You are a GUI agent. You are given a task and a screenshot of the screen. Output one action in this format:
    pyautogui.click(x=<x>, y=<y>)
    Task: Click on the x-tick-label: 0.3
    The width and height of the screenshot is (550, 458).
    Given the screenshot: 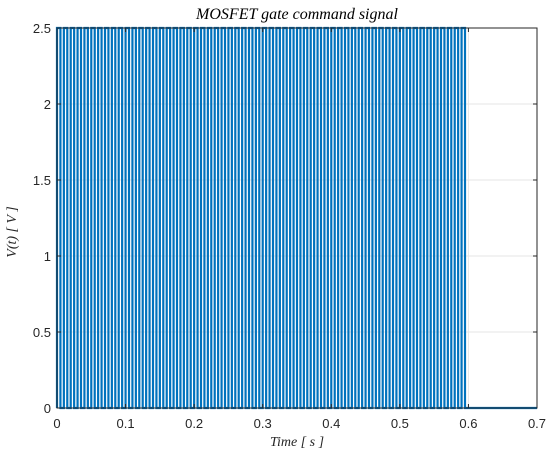 What is the action you would take?
    pyautogui.click(x=263, y=423)
    